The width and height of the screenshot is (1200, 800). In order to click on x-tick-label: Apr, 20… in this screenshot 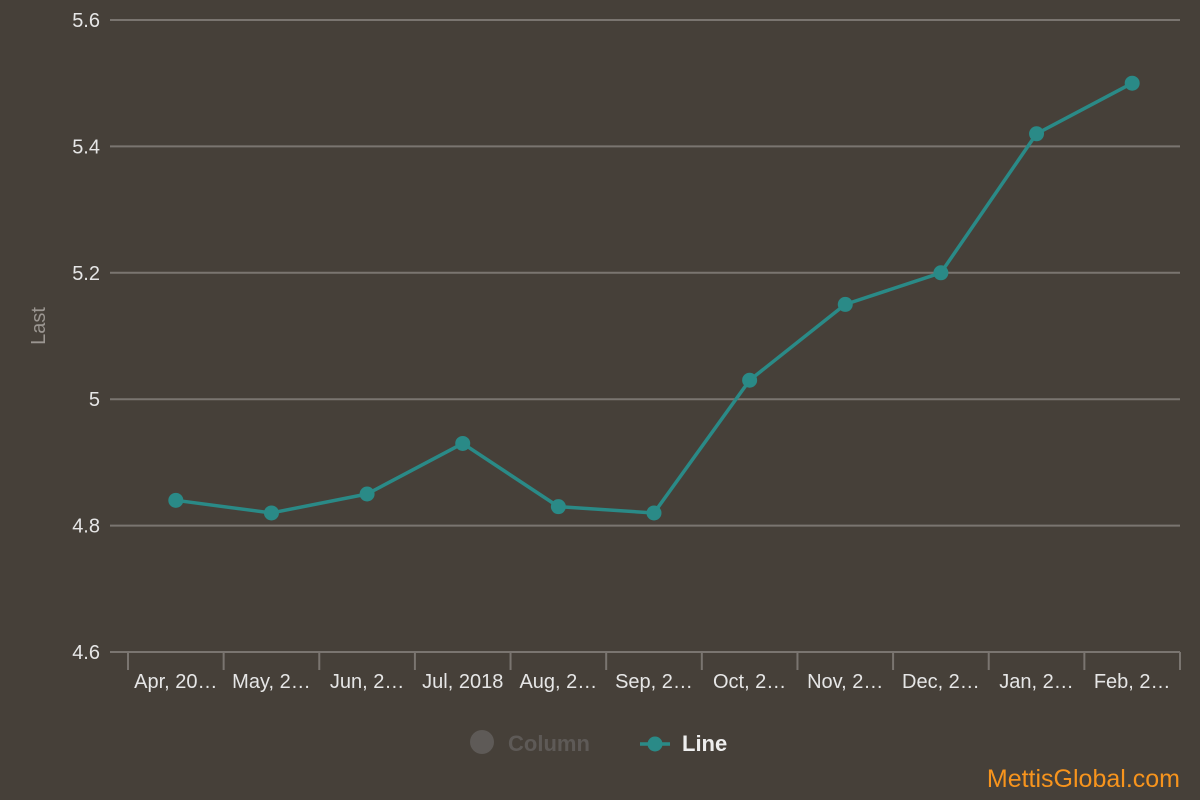, I will do `click(175, 682)`.